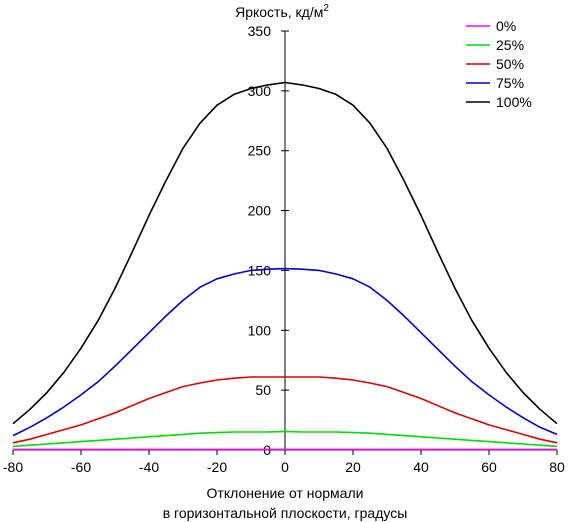 The width and height of the screenshot is (568, 522). What do you see at coordinates (81, 467) in the screenshot?
I see `x-tick-label: -60` at bounding box center [81, 467].